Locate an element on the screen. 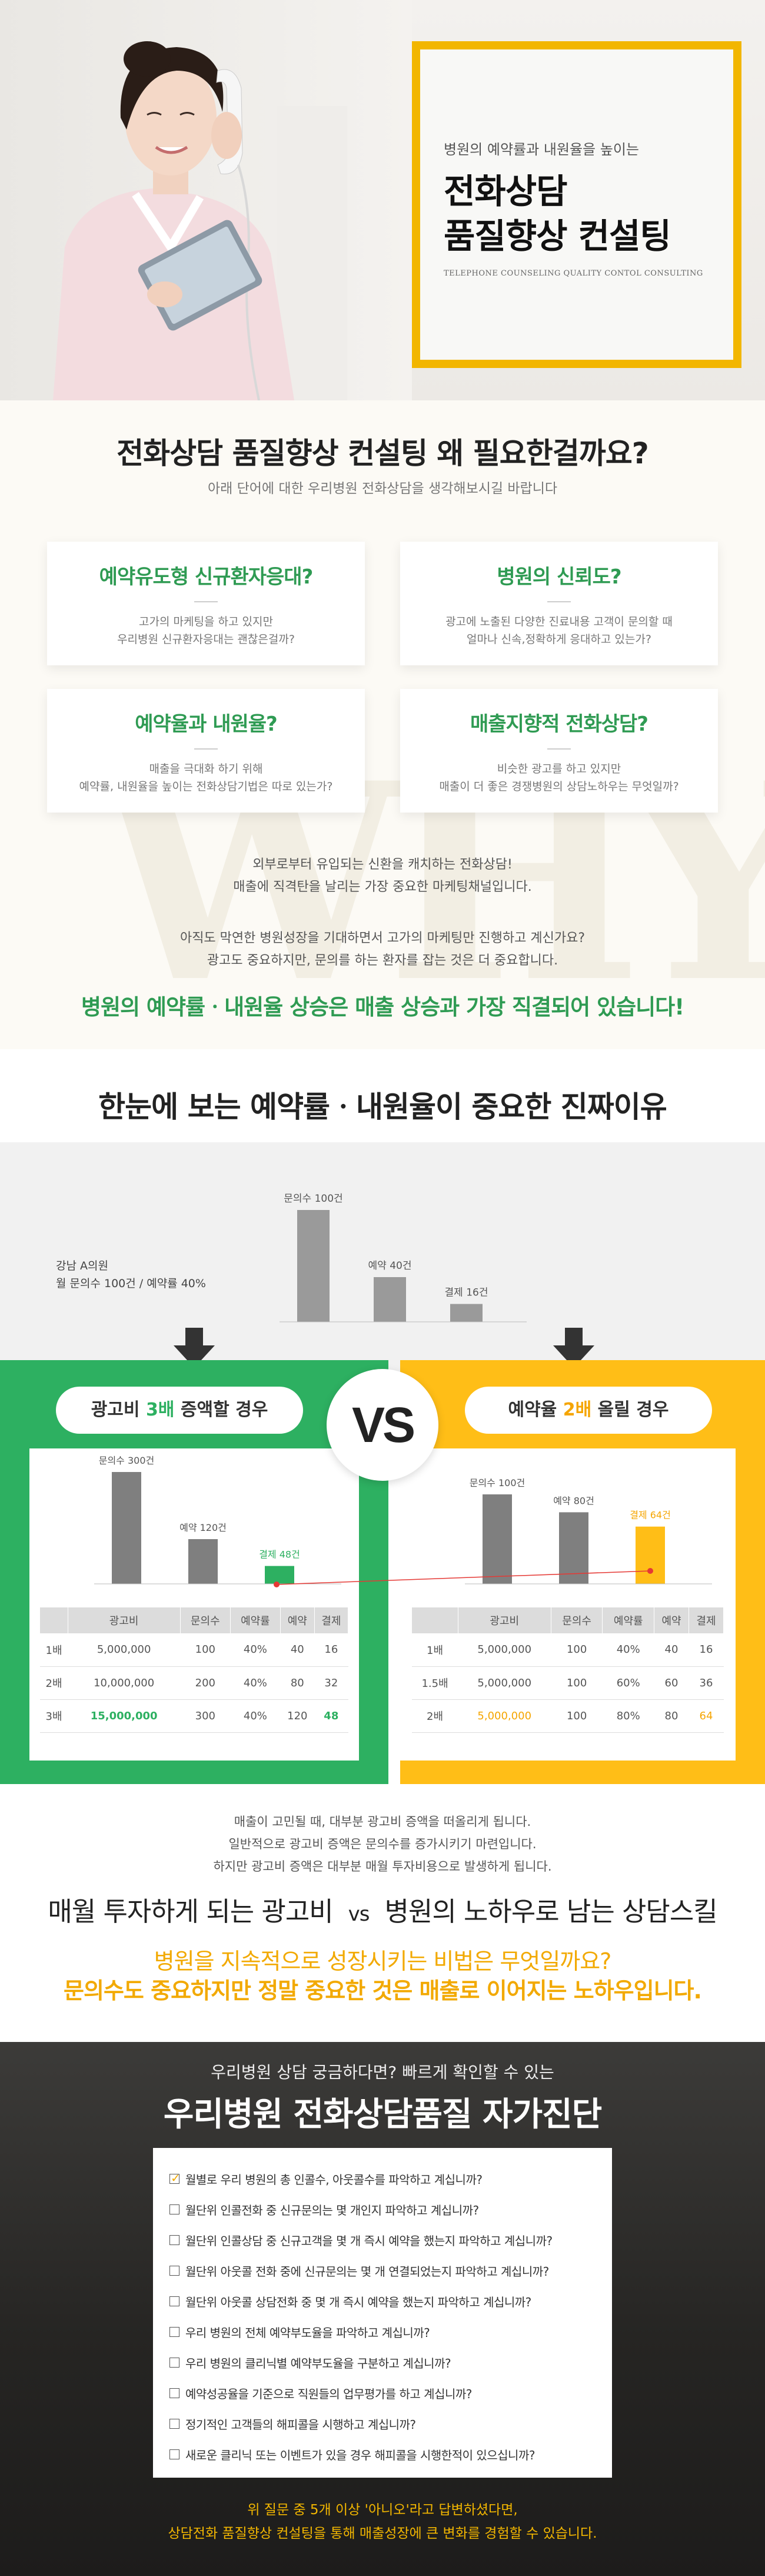  table-cell: 10,000,000 is located at coordinates (124, 1683).